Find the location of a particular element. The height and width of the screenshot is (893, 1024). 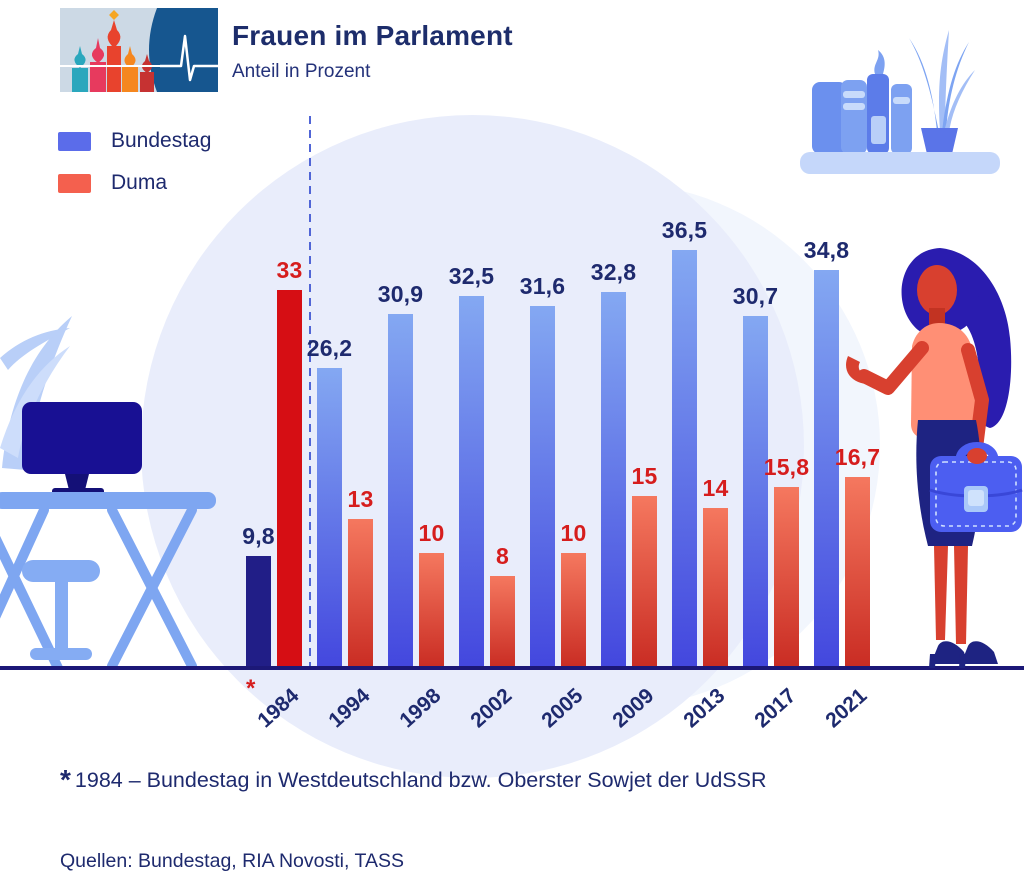

bundestag-value-label: 36,5 is located at coordinates (684, 230).